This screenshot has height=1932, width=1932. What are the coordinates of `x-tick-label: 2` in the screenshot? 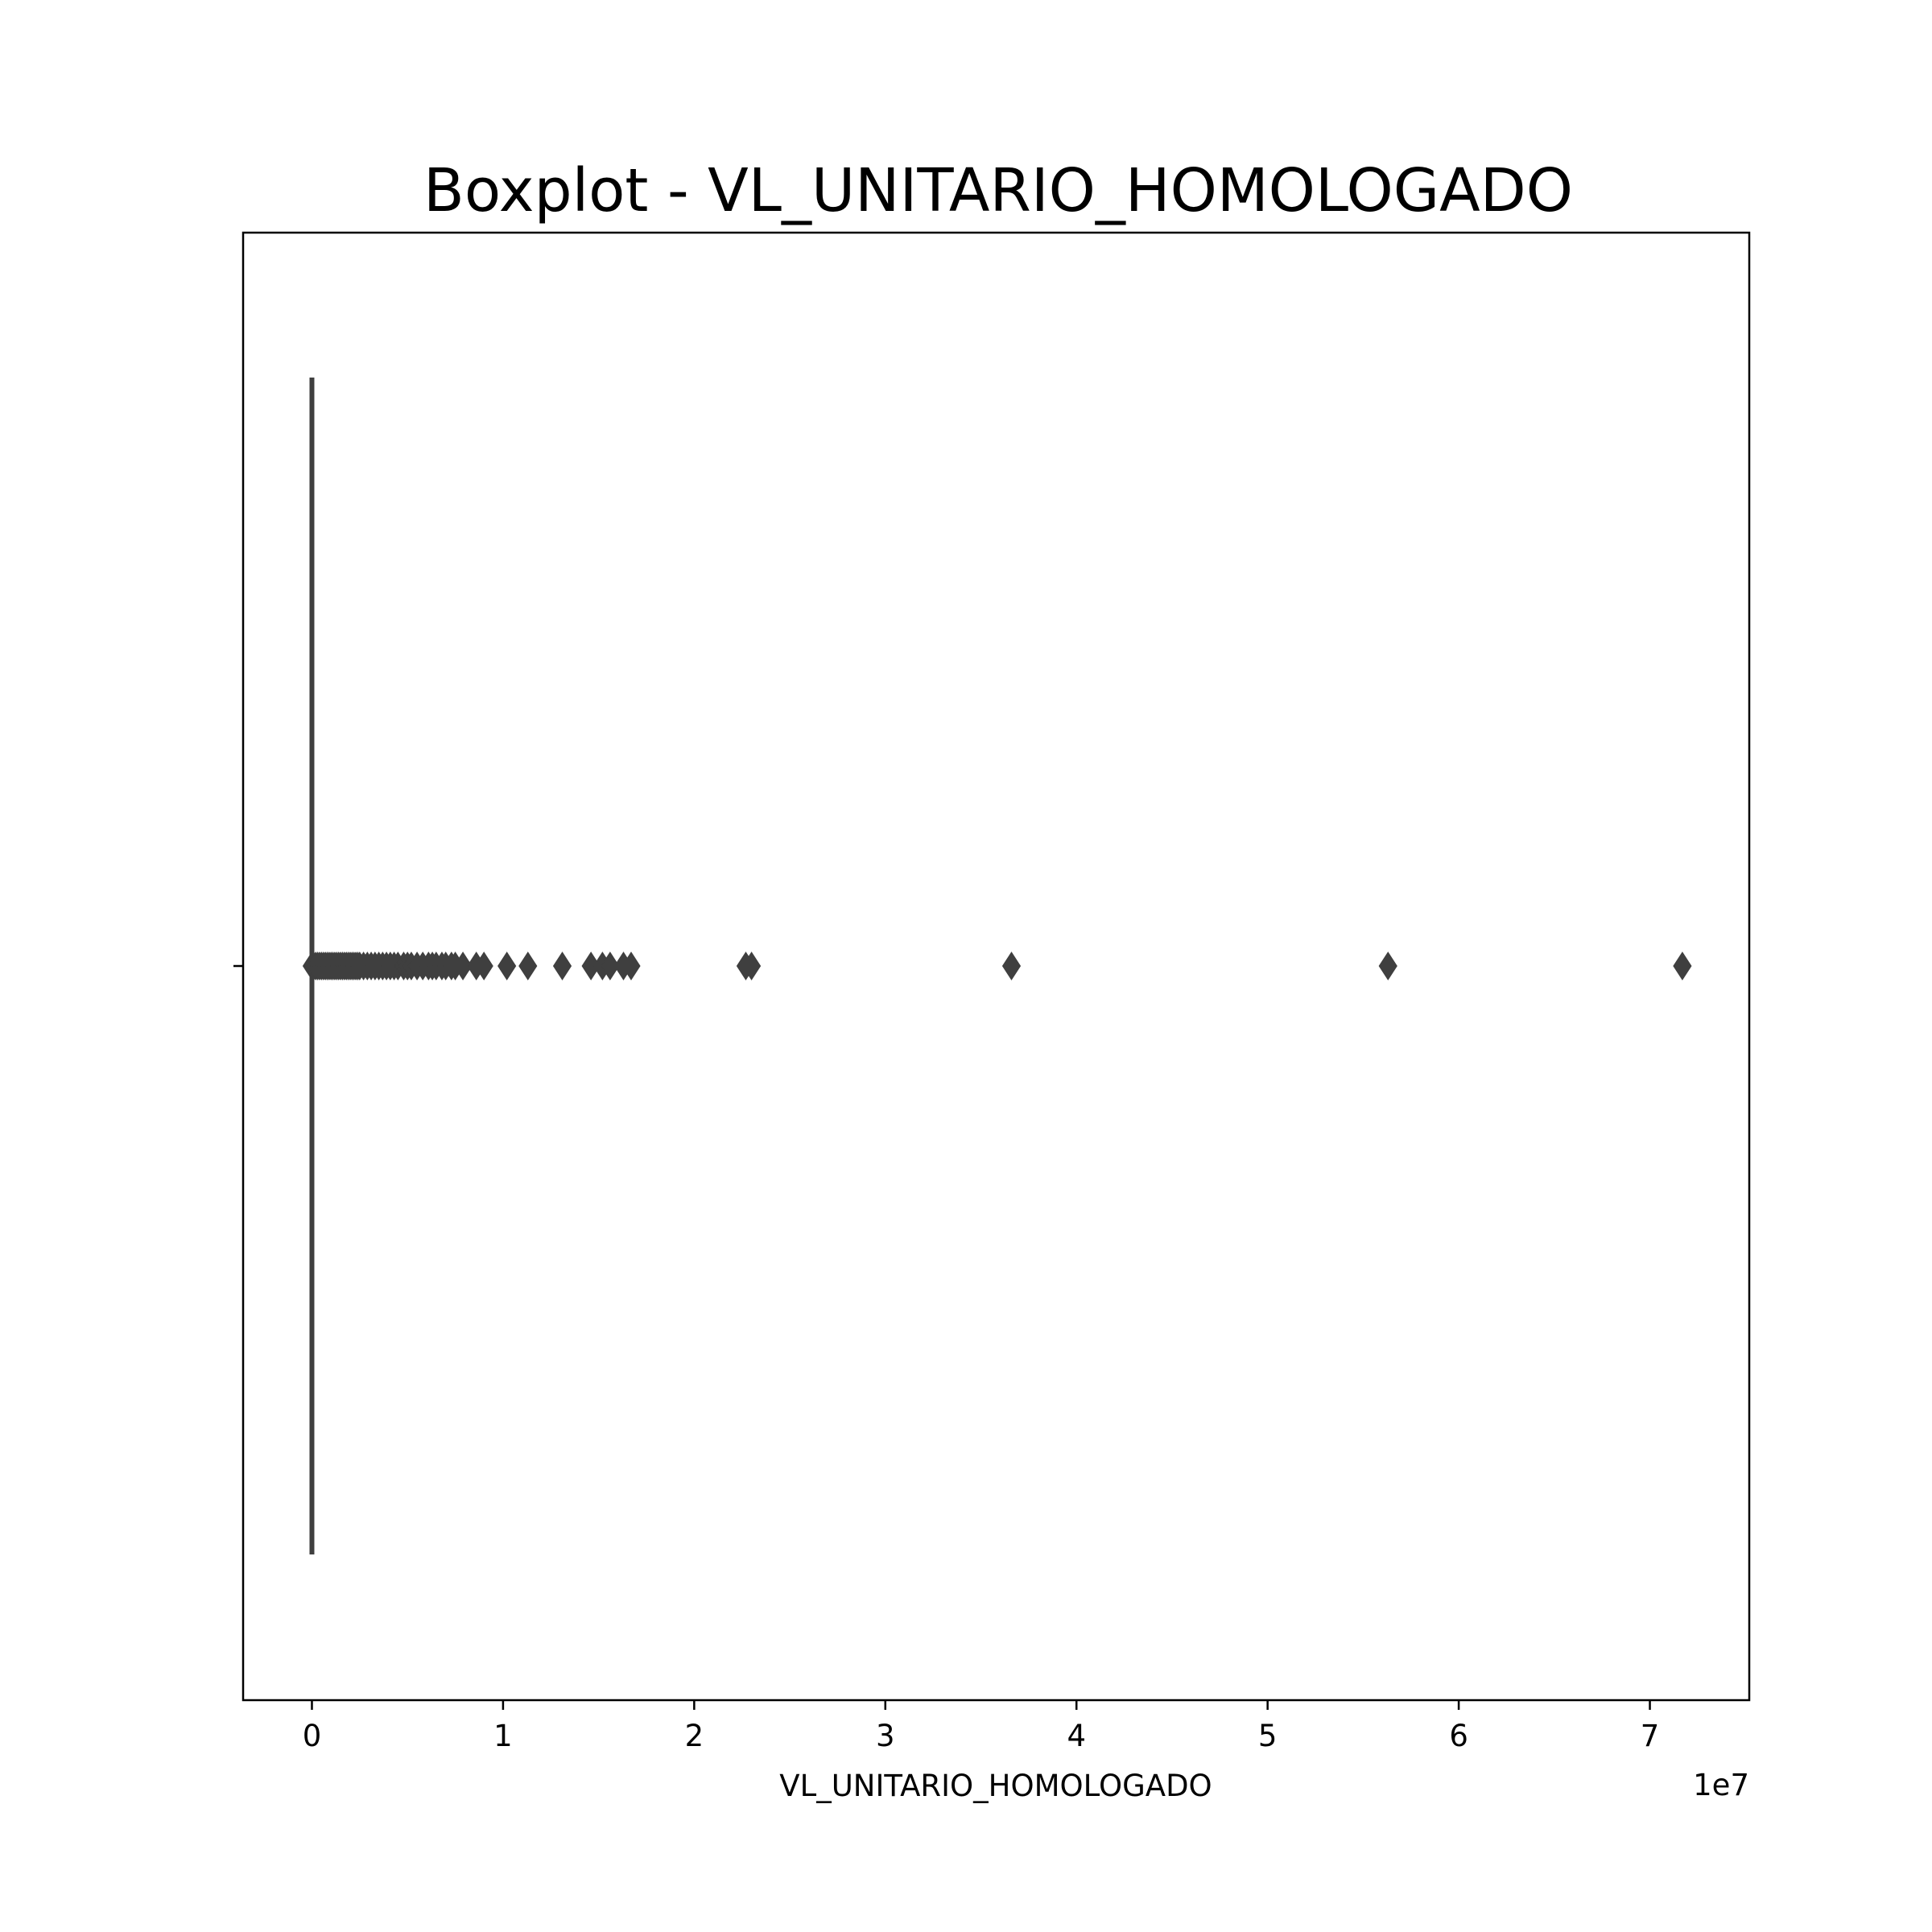 It's located at (694, 1736).